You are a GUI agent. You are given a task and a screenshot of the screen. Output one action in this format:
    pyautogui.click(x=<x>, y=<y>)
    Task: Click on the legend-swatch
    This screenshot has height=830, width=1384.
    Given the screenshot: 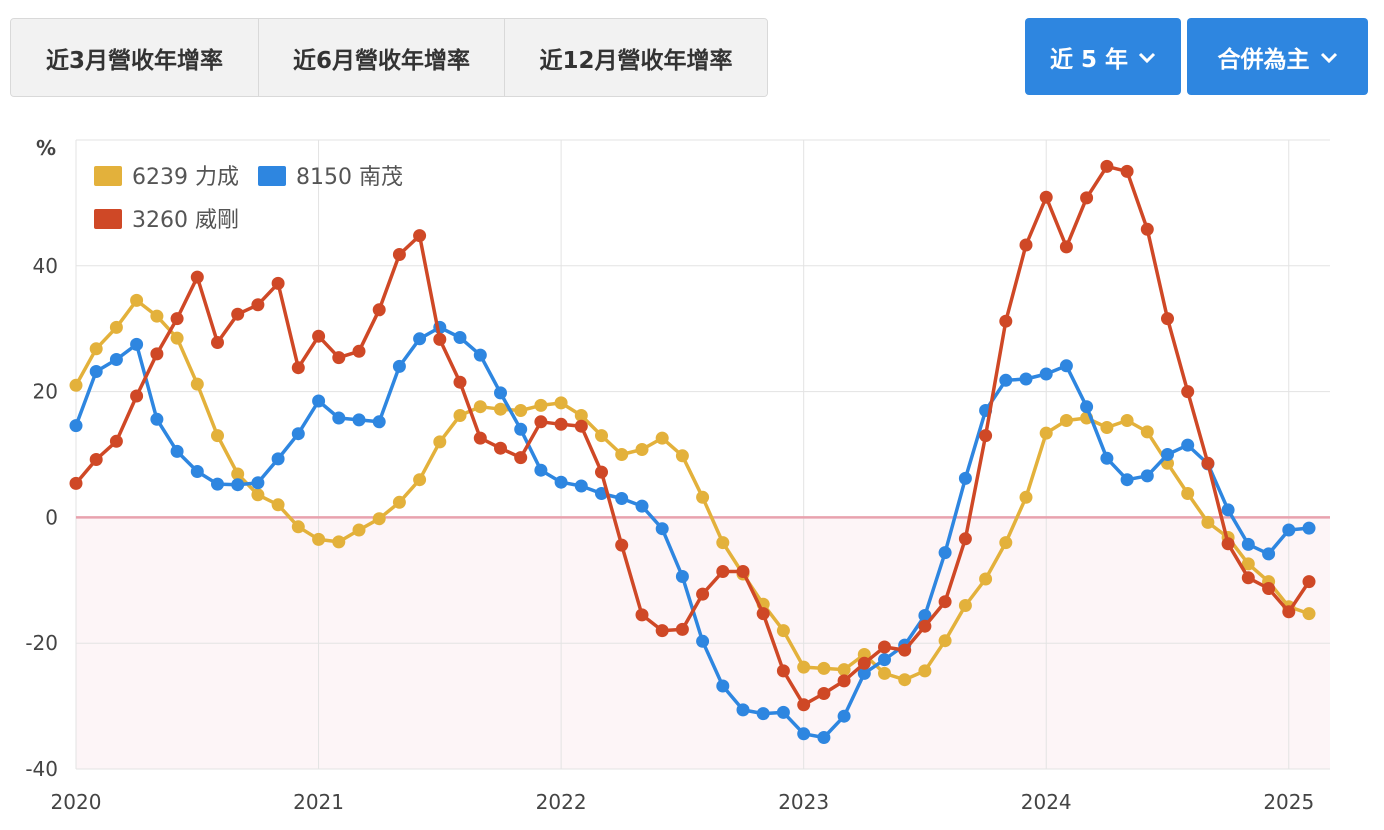 What is the action you would take?
    pyautogui.click(x=108, y=176)
    